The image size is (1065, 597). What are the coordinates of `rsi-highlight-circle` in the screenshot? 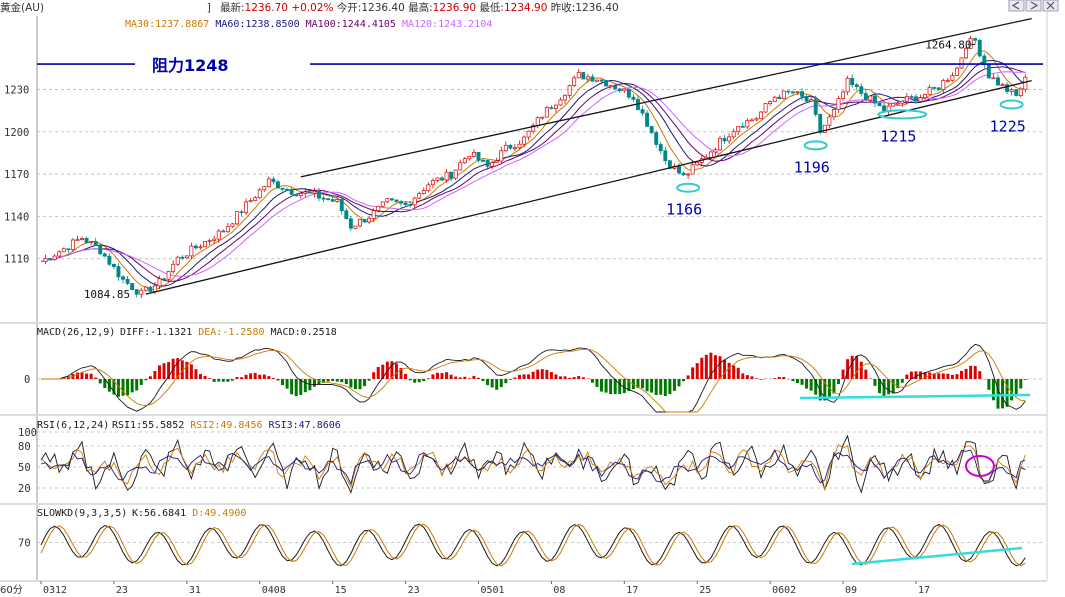 It's located at (980, 466).